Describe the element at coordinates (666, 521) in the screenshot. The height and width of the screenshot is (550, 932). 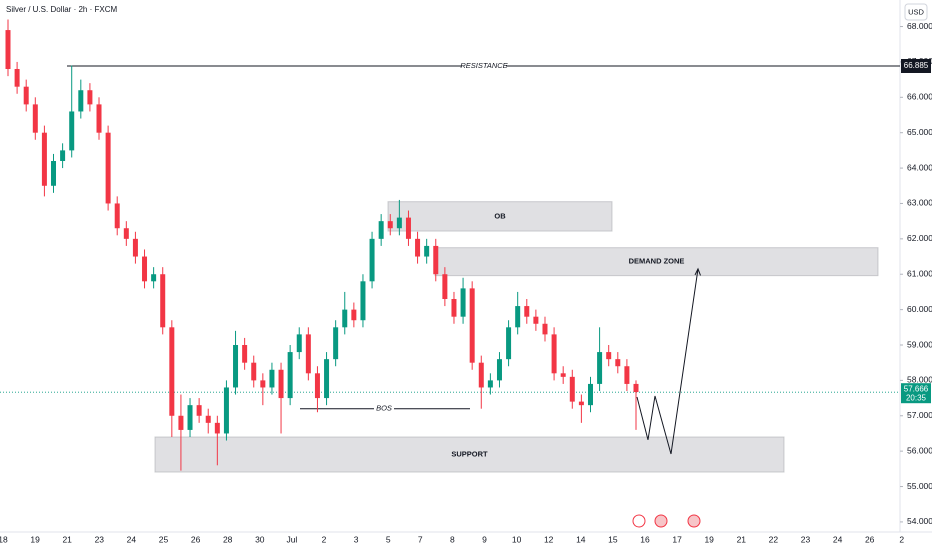
I see `event-icons` at that location.